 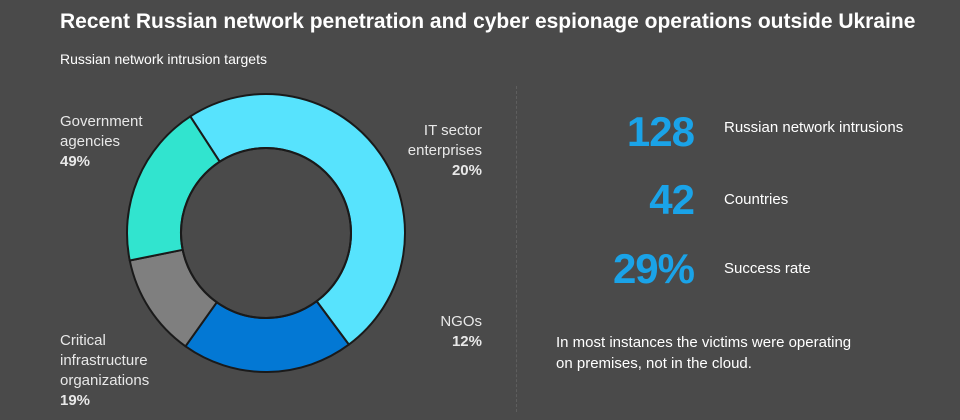 I want to click on label-it-line2: enterprises, so click(x=444, y=150).